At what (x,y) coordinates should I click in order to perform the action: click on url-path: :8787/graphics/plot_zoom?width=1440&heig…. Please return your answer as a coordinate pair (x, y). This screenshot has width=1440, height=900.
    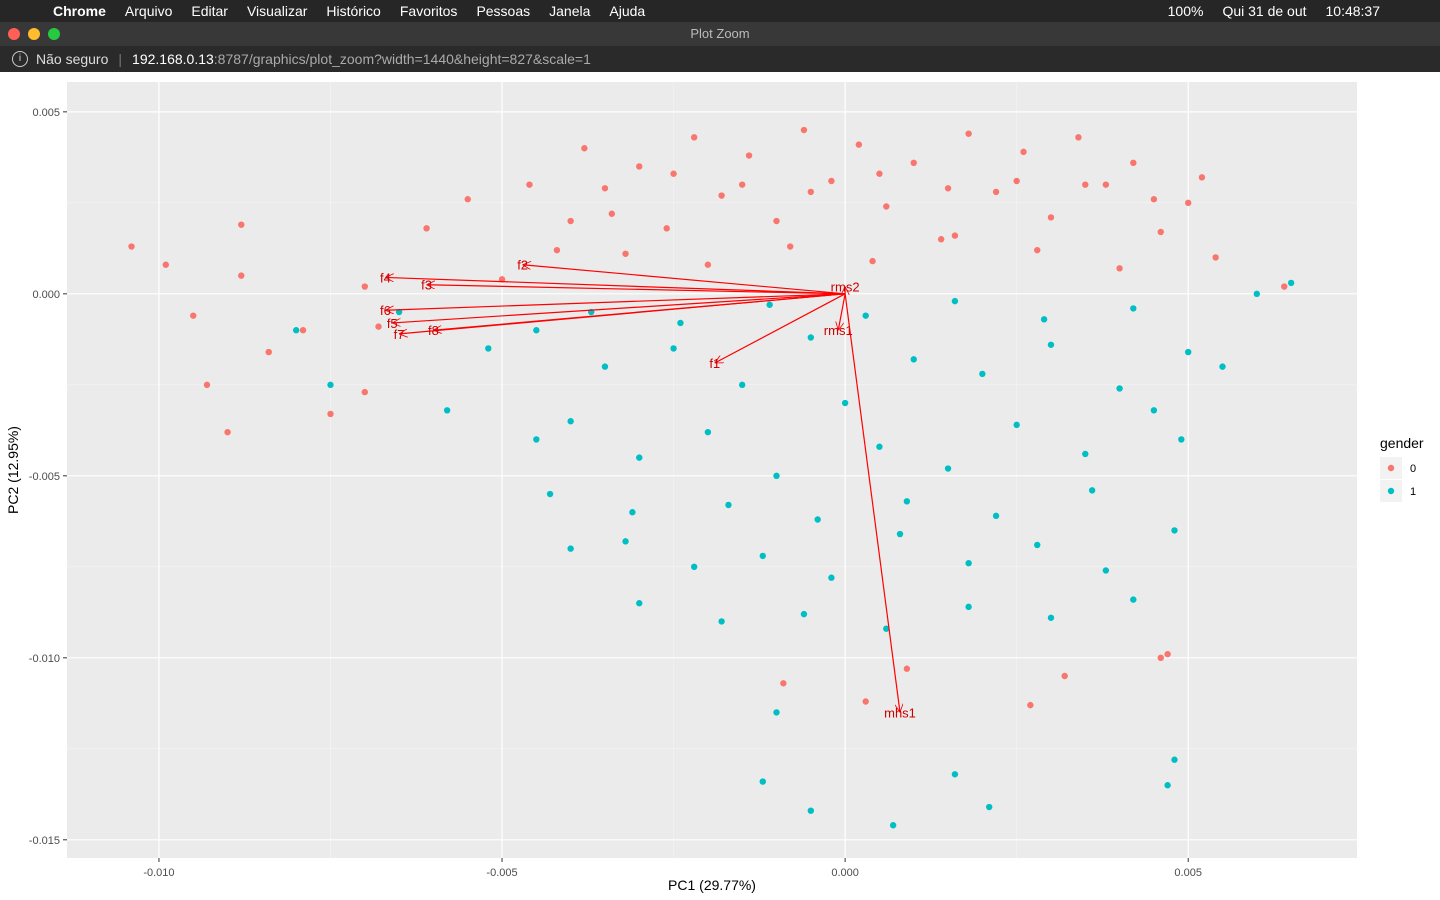
    Looking at the image, I should click on (402, 59).